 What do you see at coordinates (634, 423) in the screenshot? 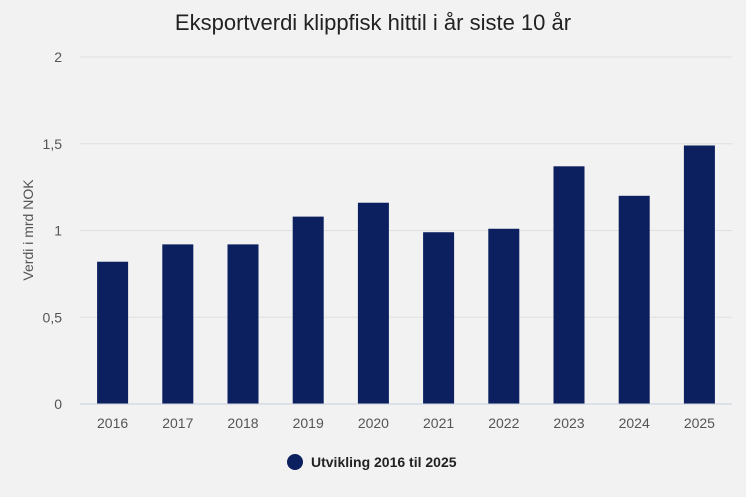
I see `x-tick-label: 2024` at bounding box center [634, 423].